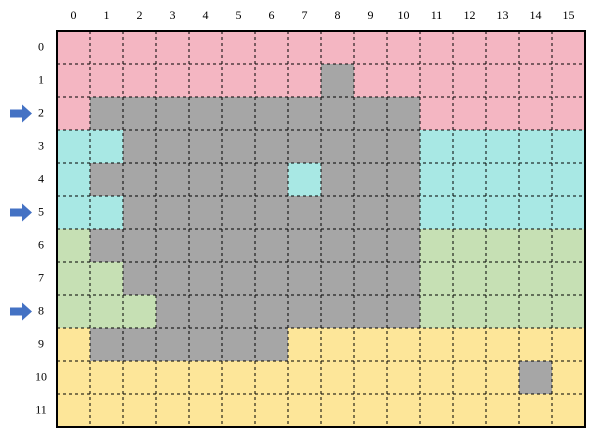  What do you see at coordinates (74, 15) in the screenshot?
I see `column-label: 0` at bounding box center [74, 15].